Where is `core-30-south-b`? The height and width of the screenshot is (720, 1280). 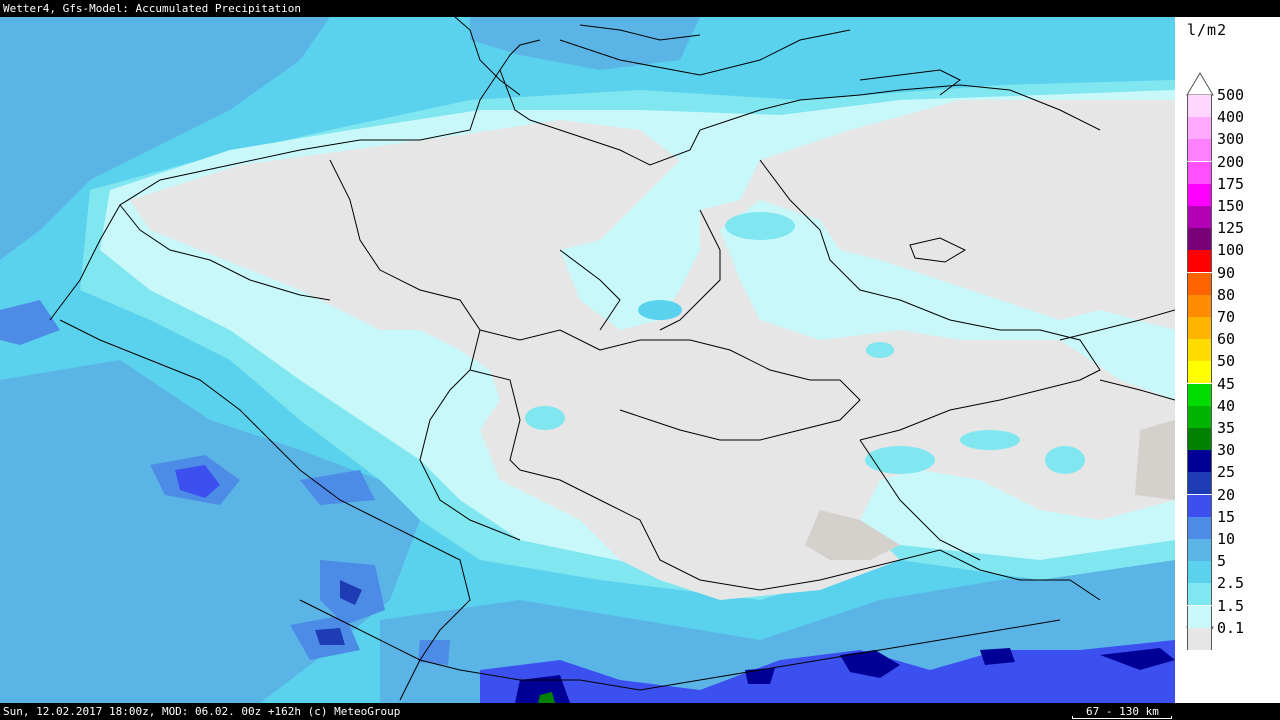 core-30-south-b is located at coordinates (870, 664).